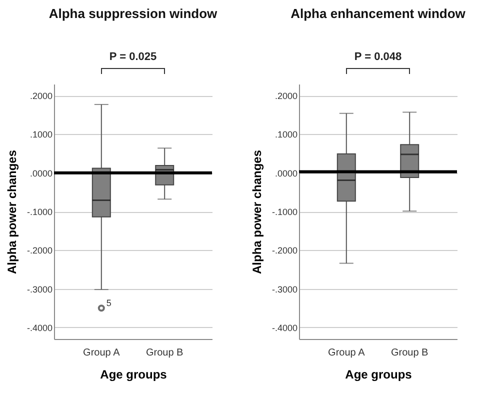 This screenshot has height=400, width=491. Describe the element at coordinates (133, 57) in the screenshot. I see `text: P = 0.025` at that location.